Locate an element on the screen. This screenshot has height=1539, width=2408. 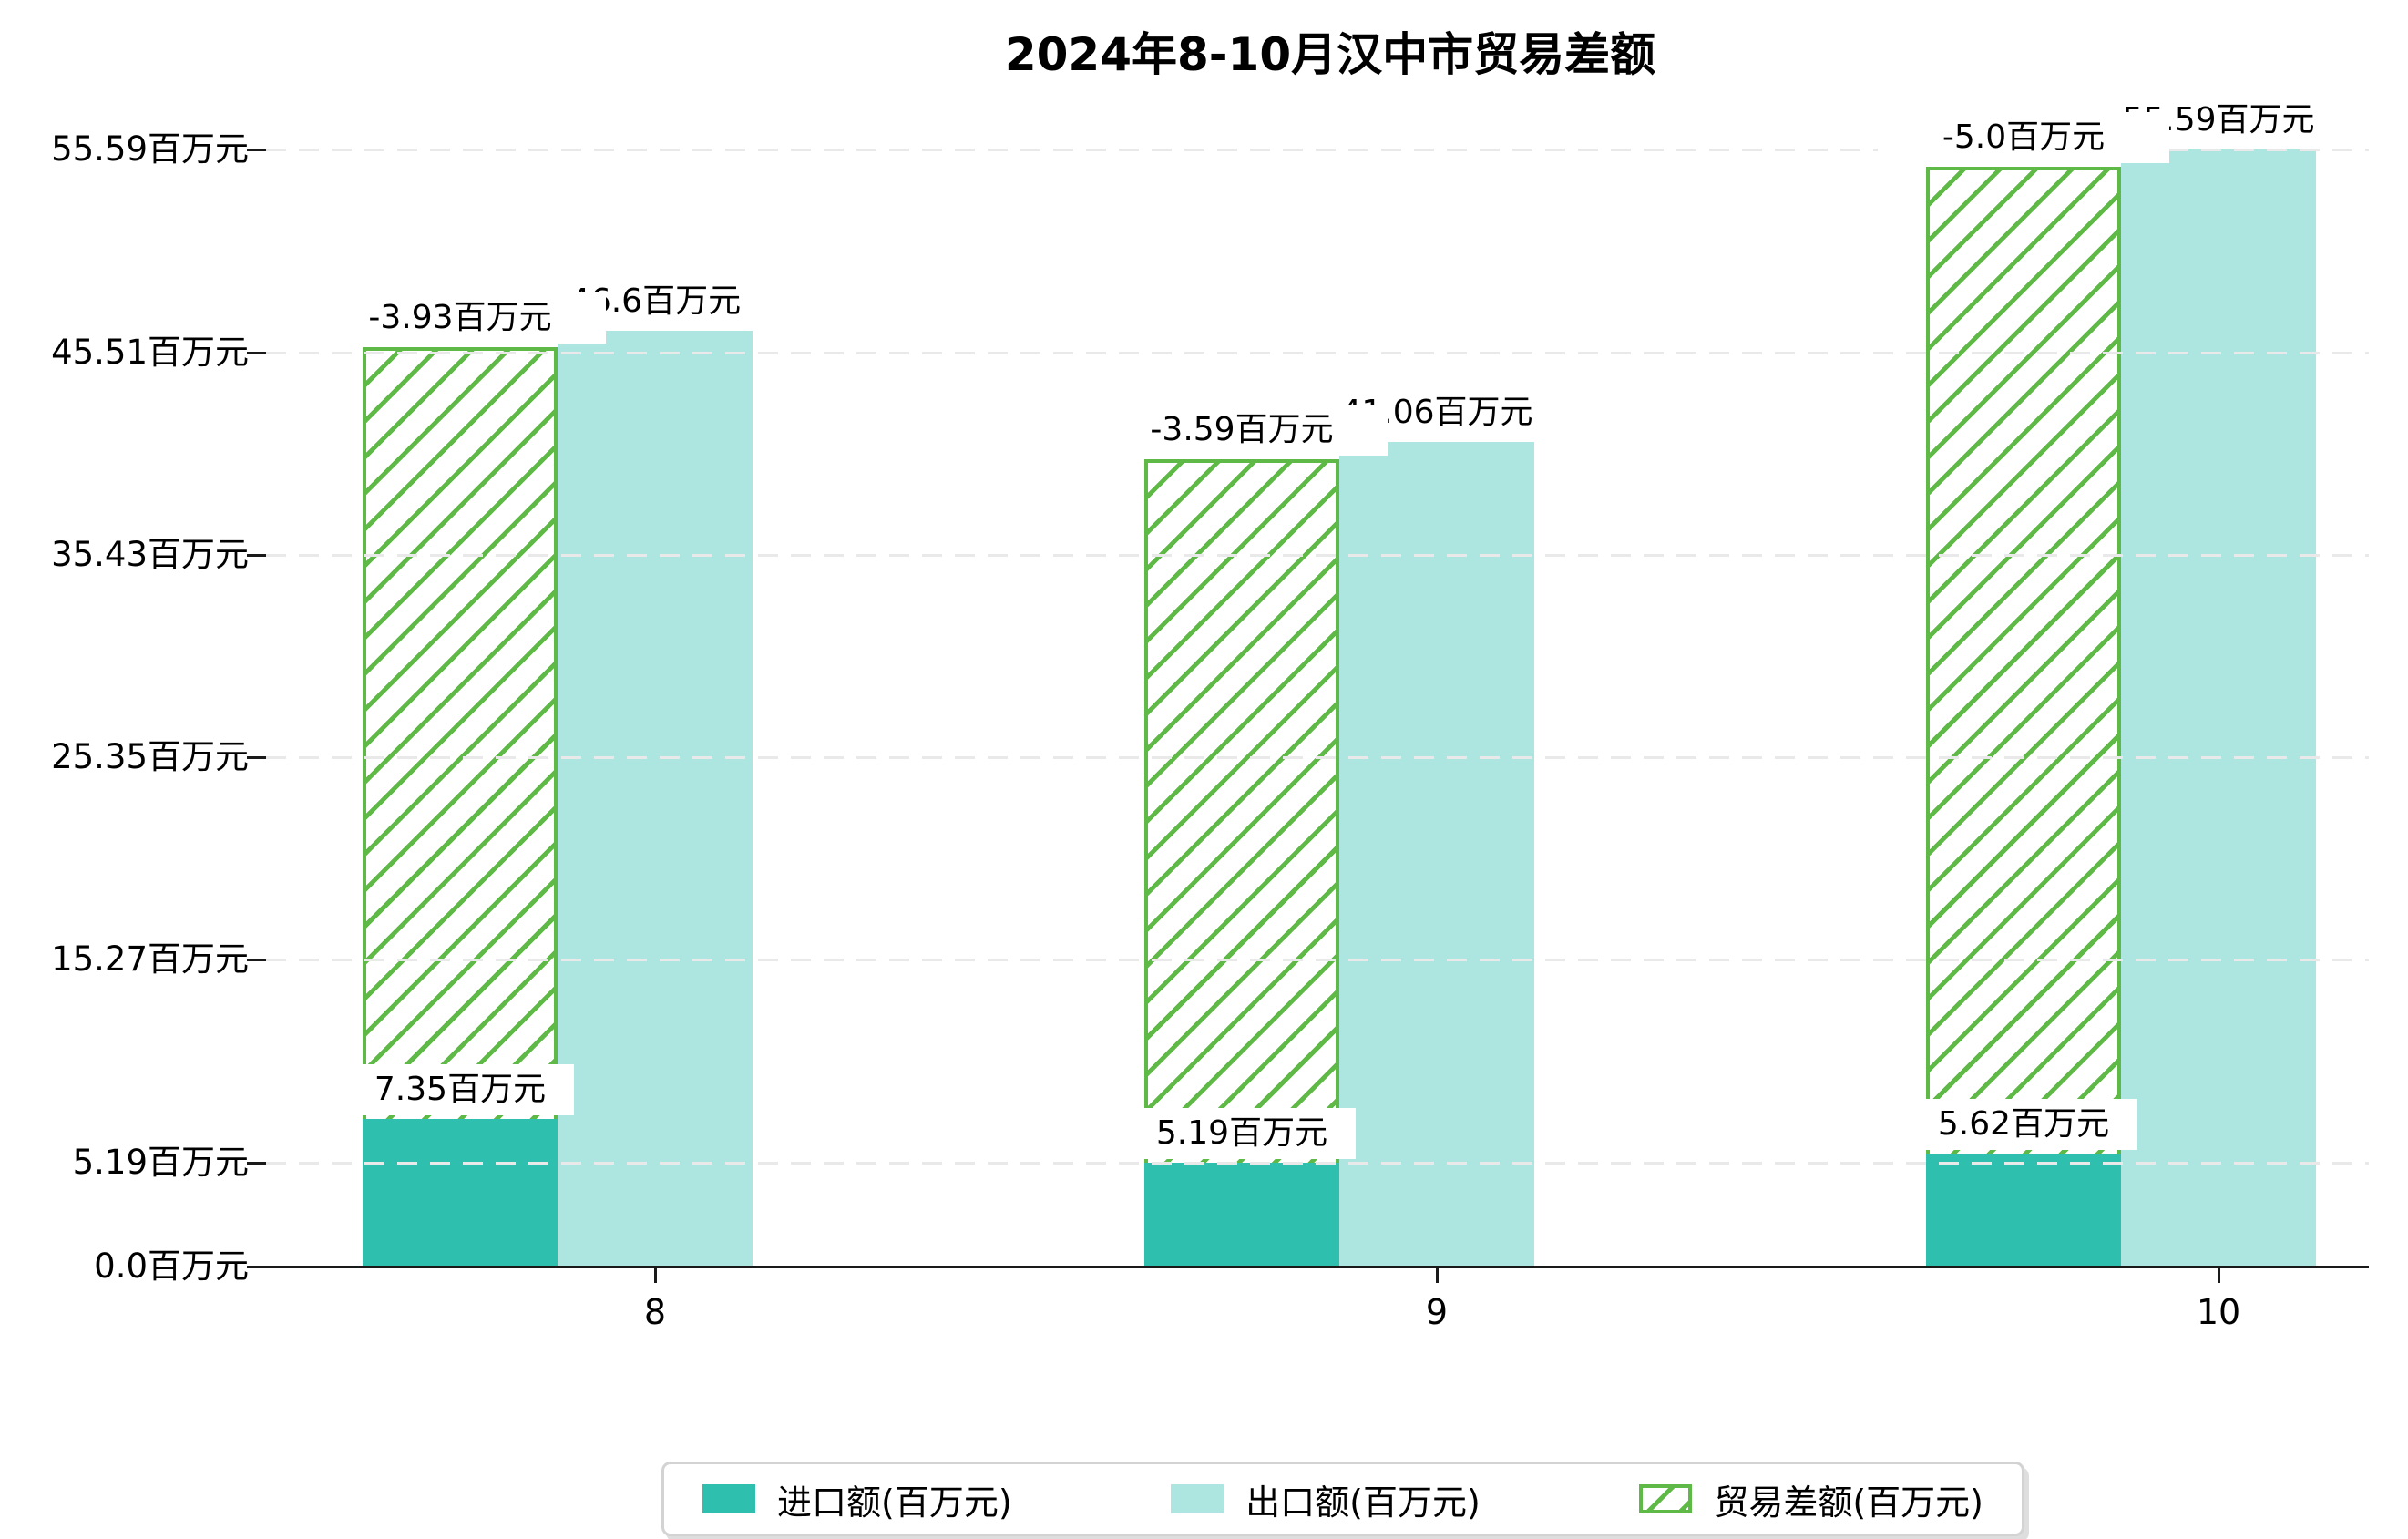
y-tick-label: 5.19百万元 is located at coordinates (160, 1162).